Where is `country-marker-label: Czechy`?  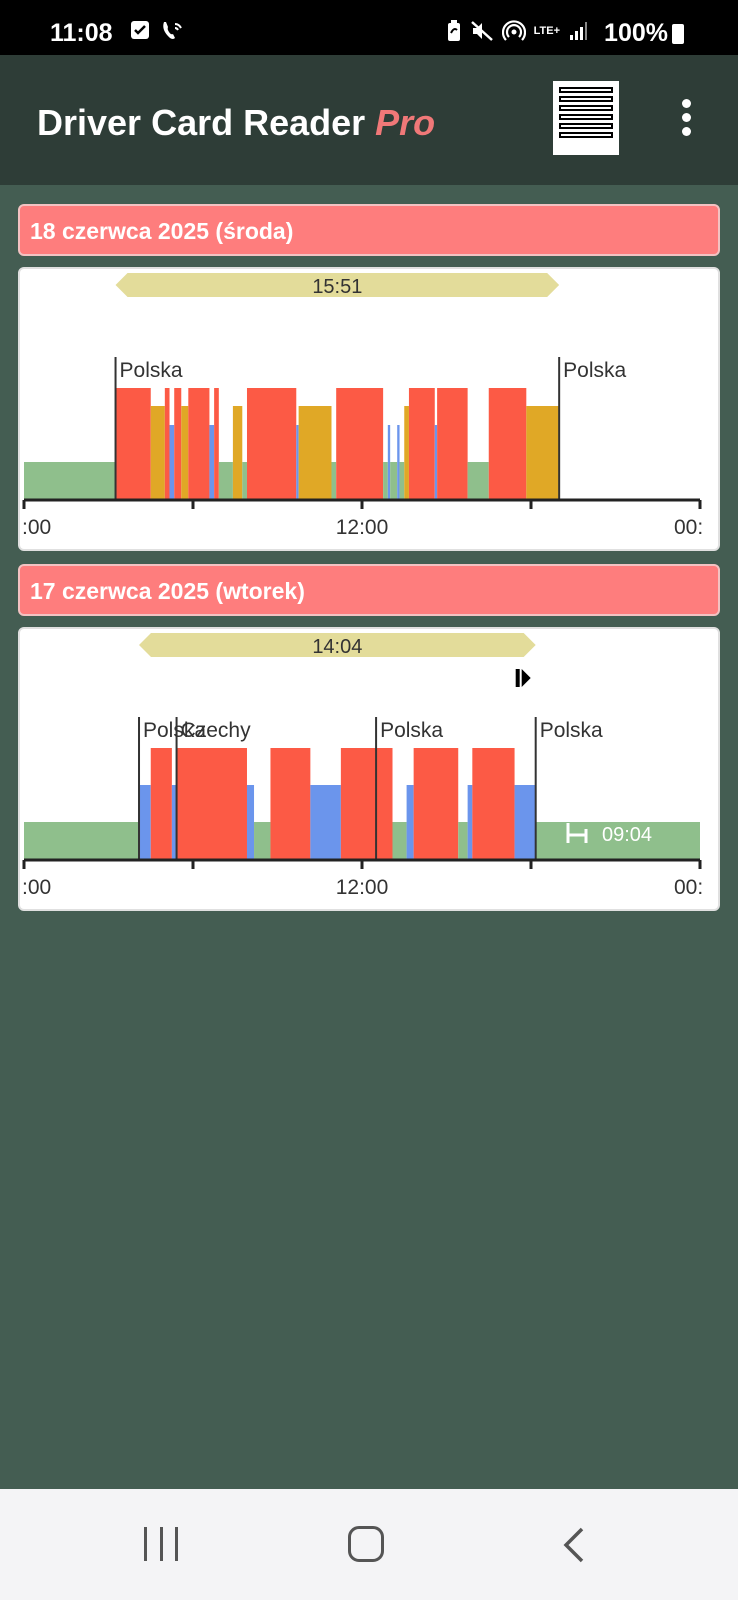 country-marker-label: Czechy is located at coordinates (216, 730).